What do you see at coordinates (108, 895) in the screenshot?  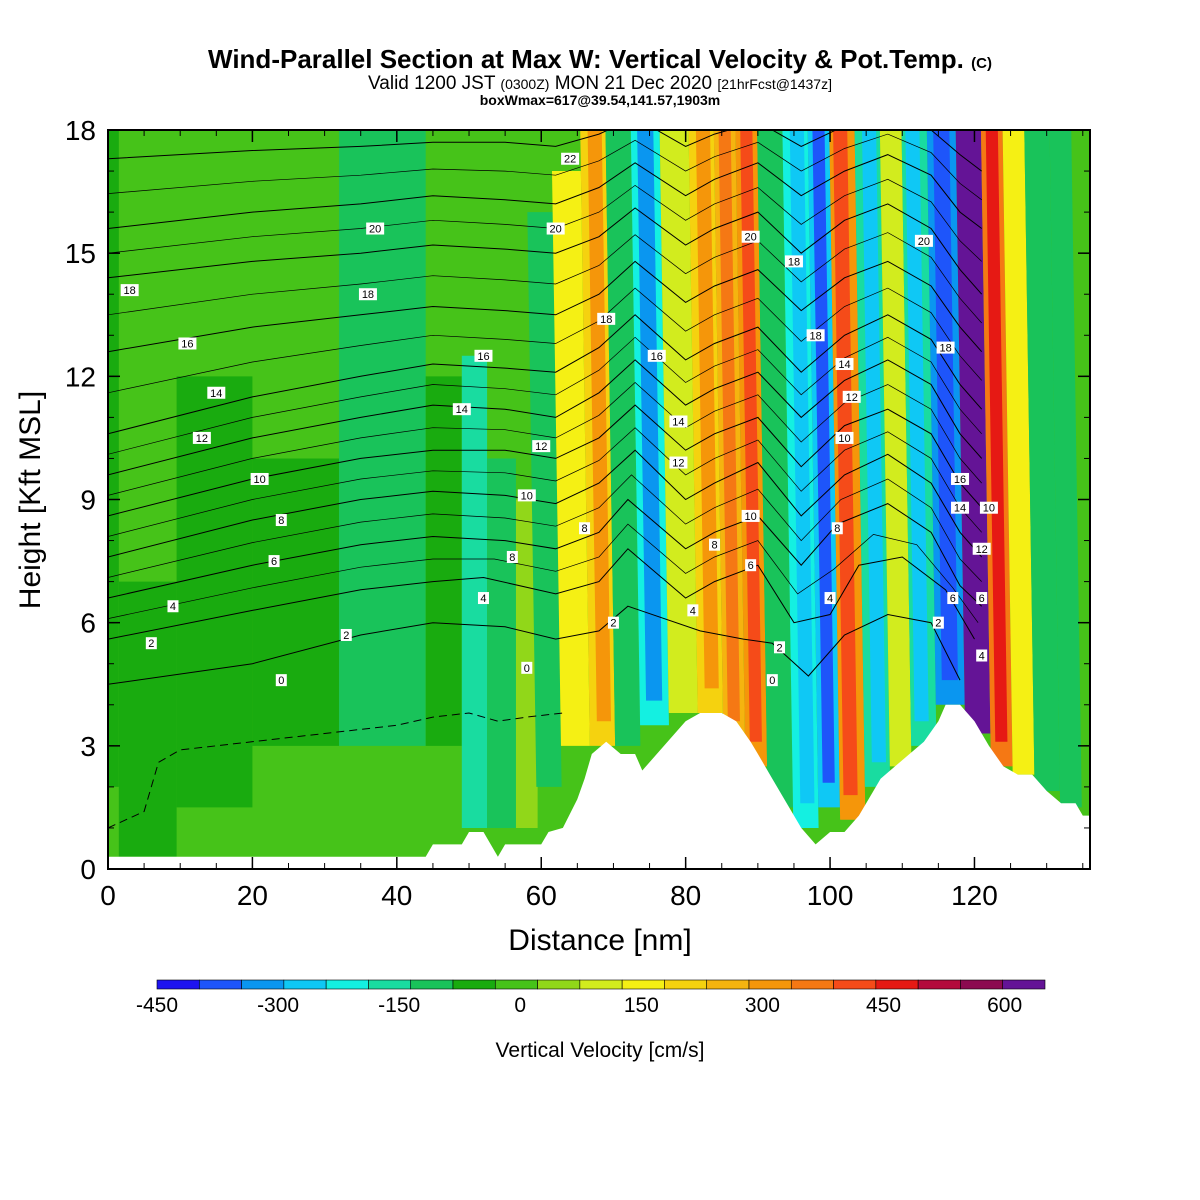 I see `x-tick-label: 0` at bounding box center [108, 895].